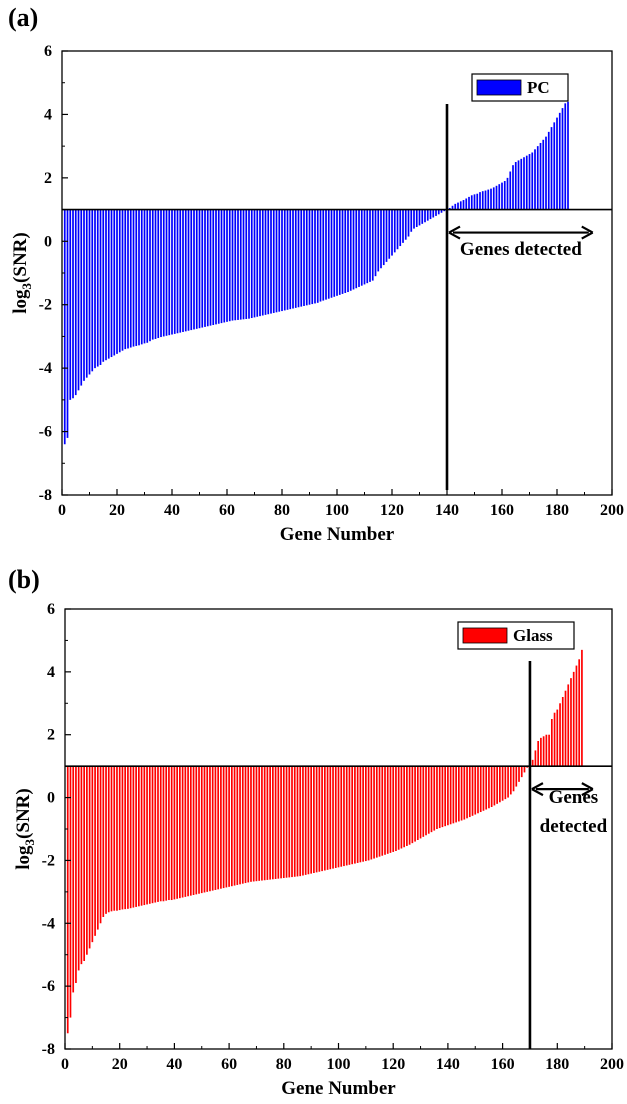  What do you see at coordinates (612, 1064) in the screenshot?
I see `x-tick-label: 200` at bounding box center [612, 1064].